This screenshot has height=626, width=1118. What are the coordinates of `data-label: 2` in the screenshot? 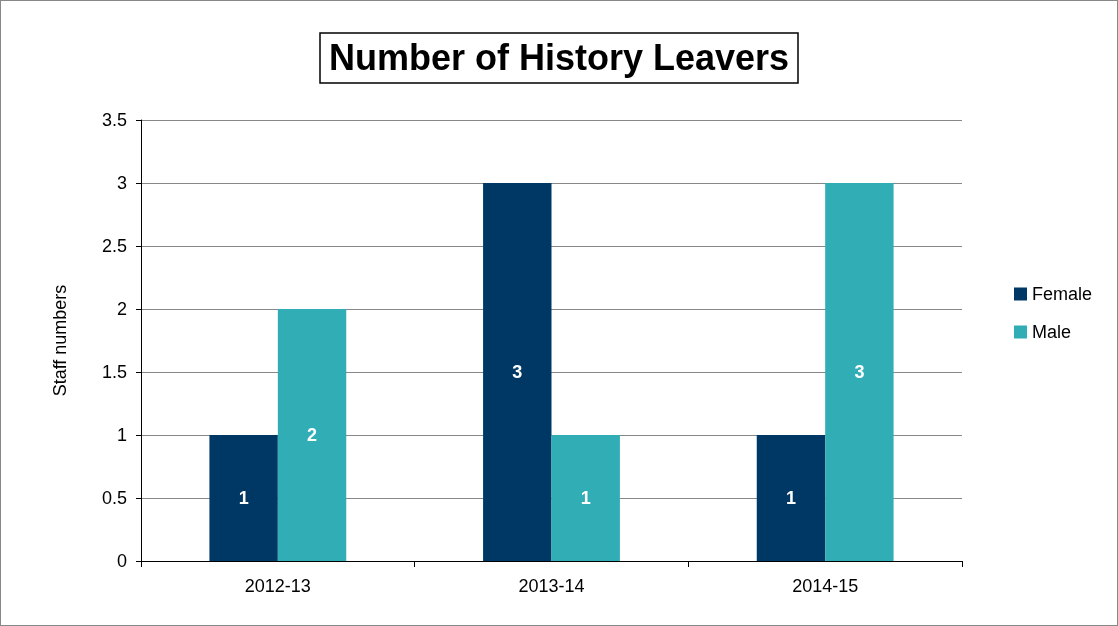 It's located at (312, 435).